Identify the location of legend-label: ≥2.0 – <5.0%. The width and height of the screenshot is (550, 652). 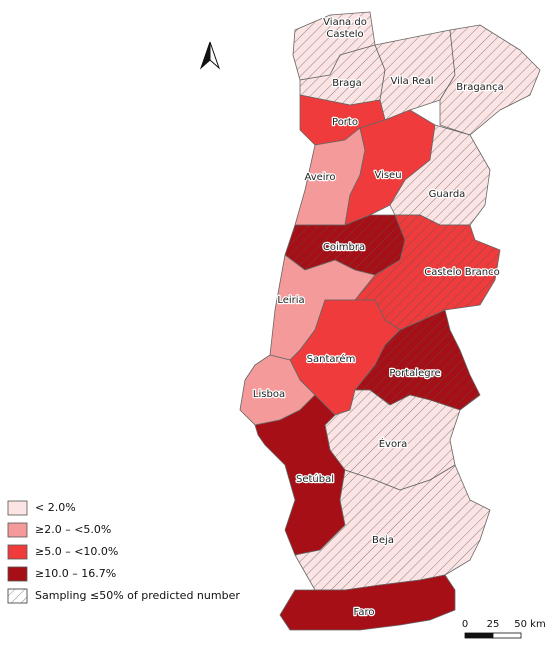
(73, 529).